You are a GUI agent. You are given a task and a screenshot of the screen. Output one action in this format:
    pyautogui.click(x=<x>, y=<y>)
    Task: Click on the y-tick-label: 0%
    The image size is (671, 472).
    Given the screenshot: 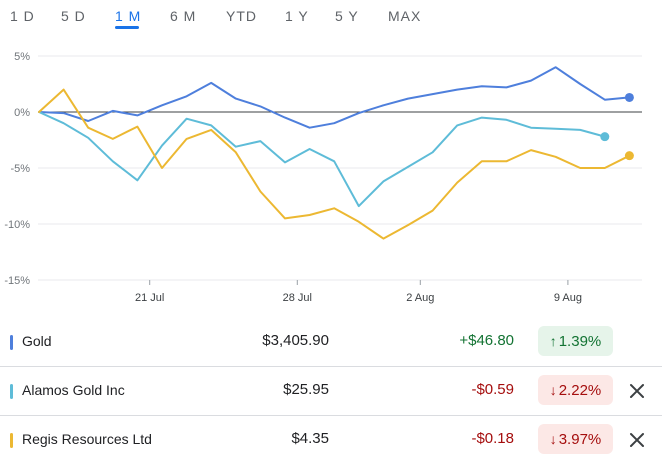 What is the action you would take?
    pyautogui.click(x=22, y=113)
    